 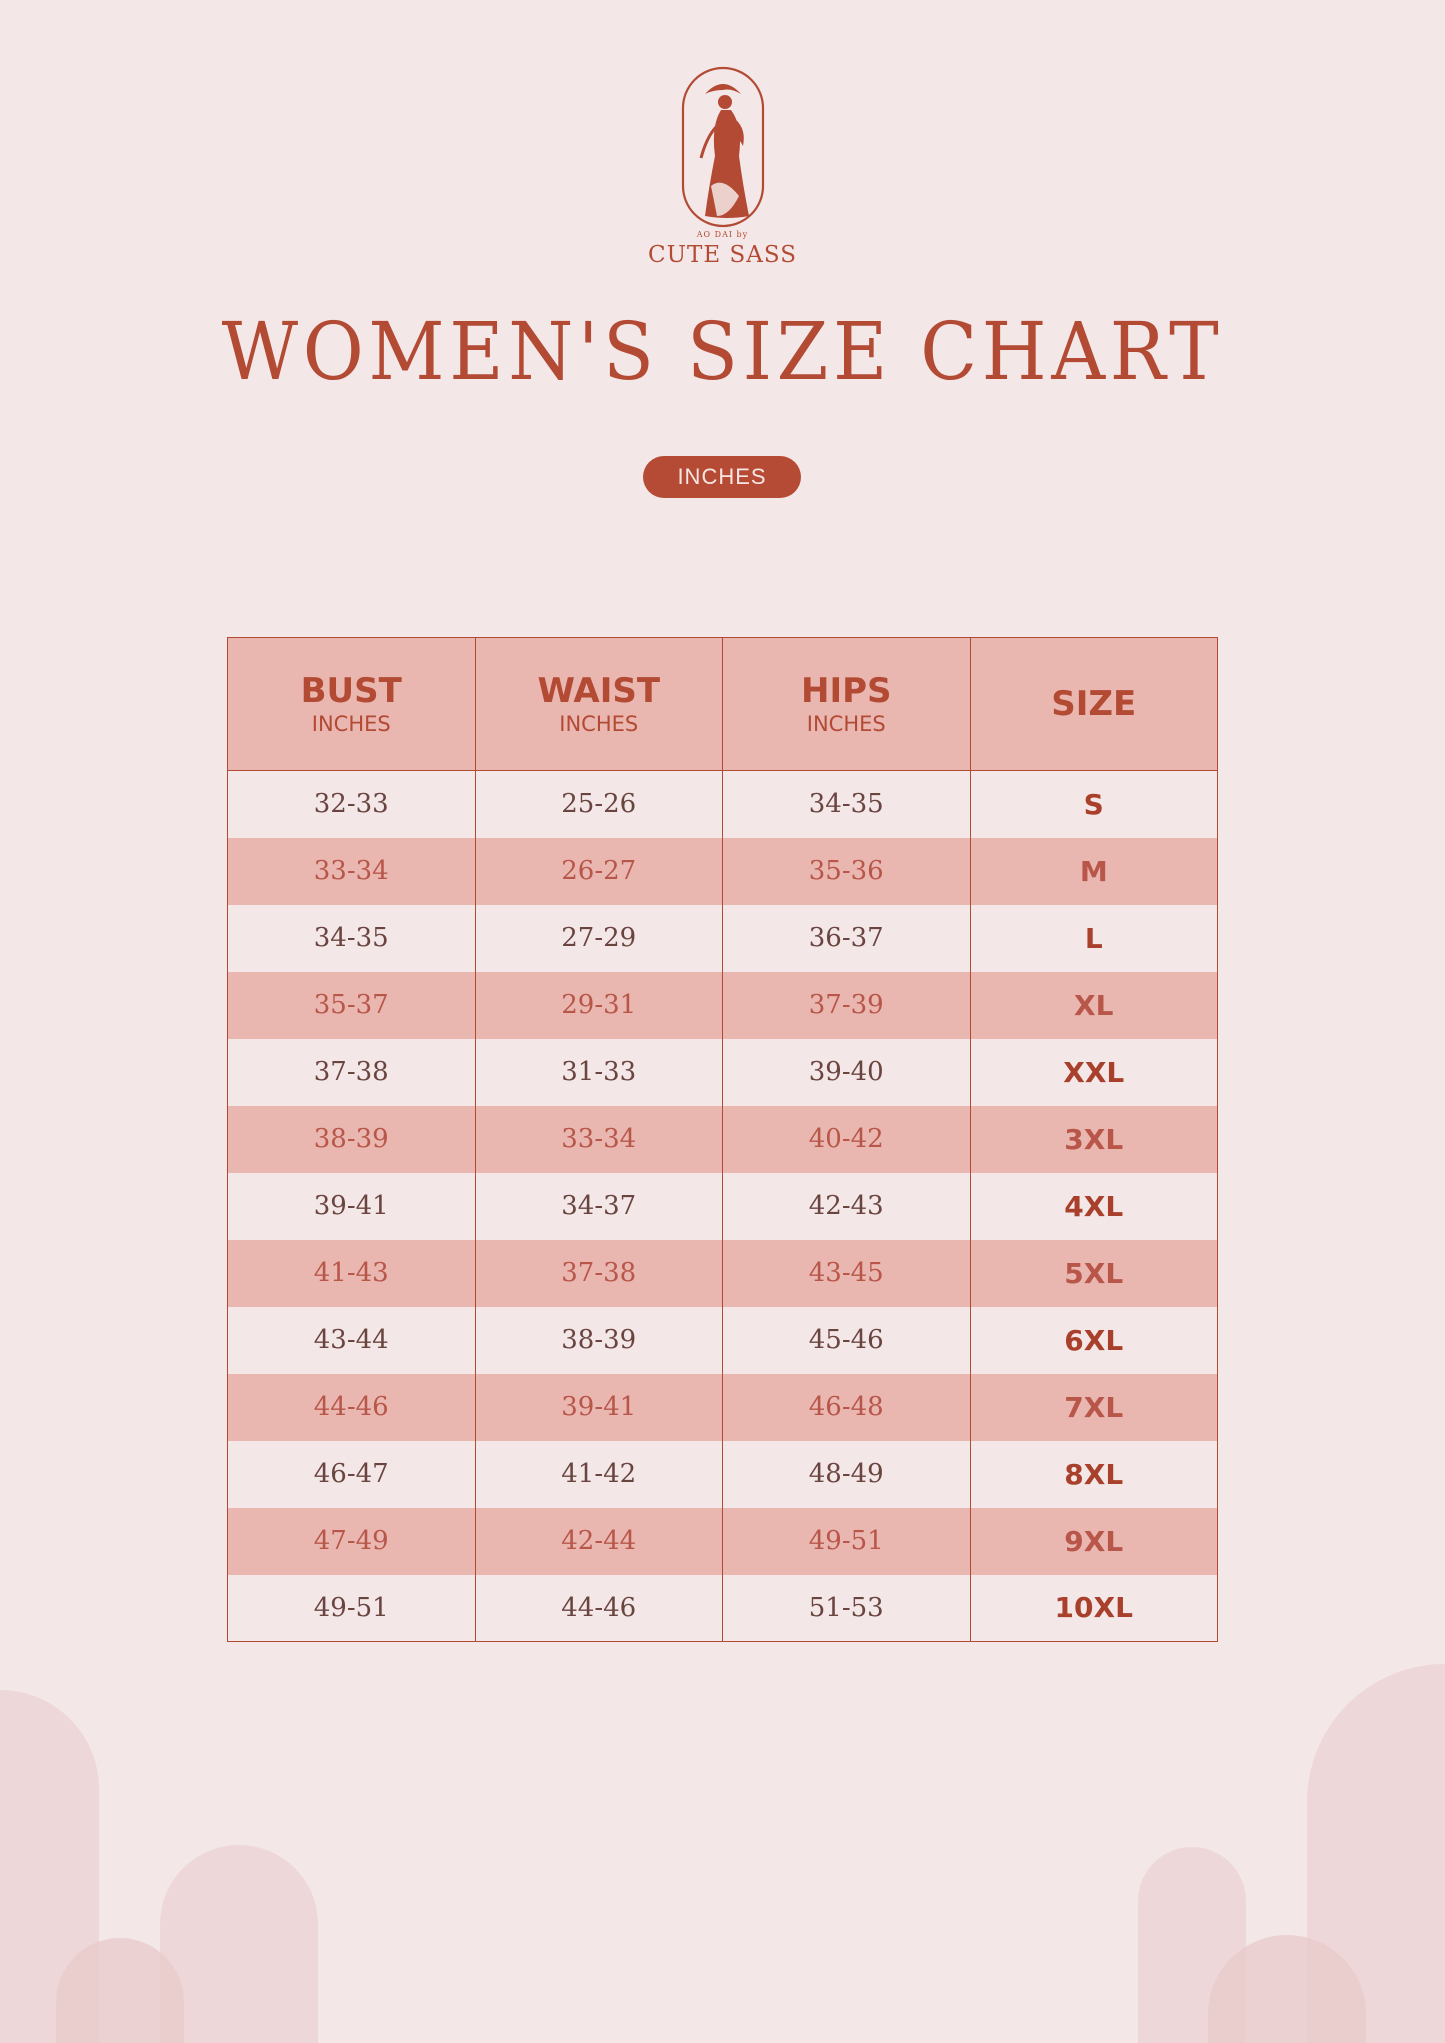 I want to click on unit-badge: INCHES, so click(x=722, y=477).